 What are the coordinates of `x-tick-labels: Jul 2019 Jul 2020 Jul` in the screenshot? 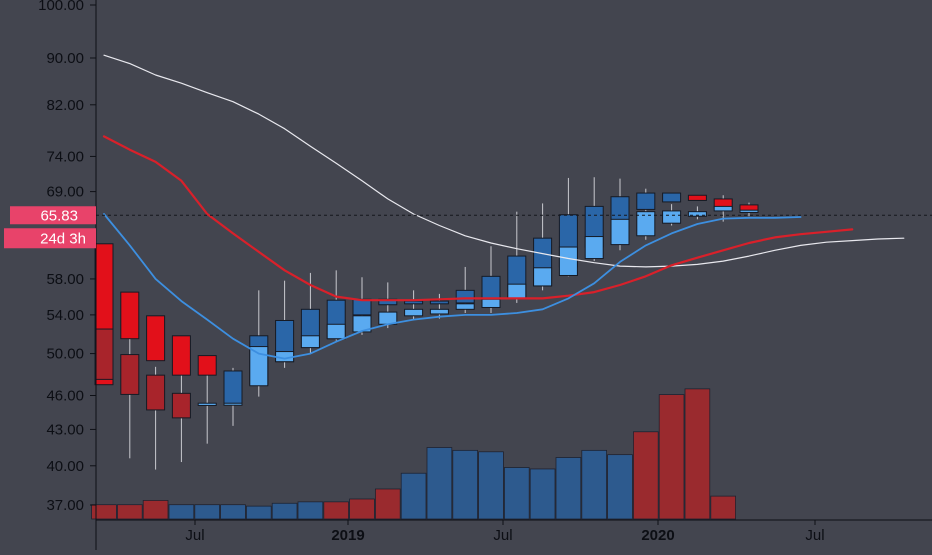 It's located at (505, 532).